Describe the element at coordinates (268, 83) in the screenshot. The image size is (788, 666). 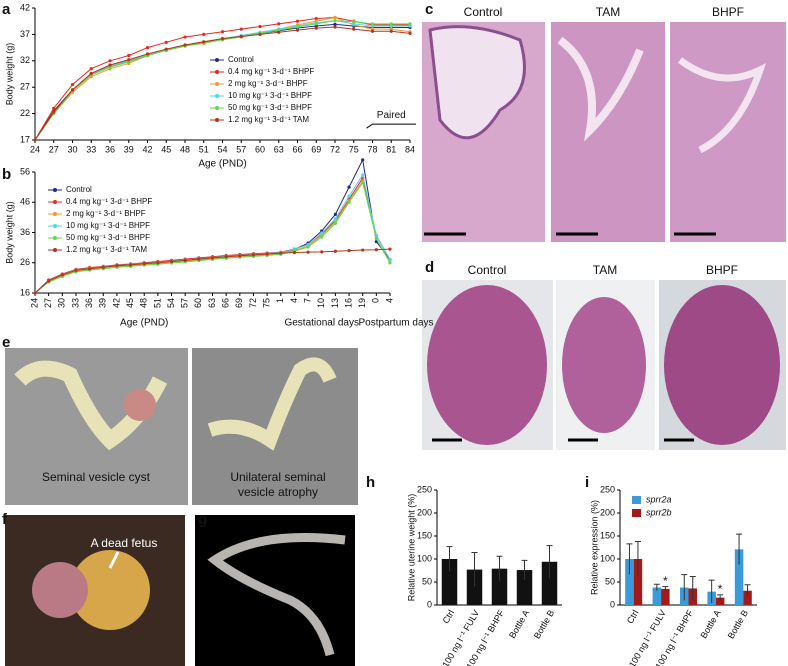
I see `legend-label: 2 mg kg⁻¹ 3-d⁻¹ BHPF` at that location.